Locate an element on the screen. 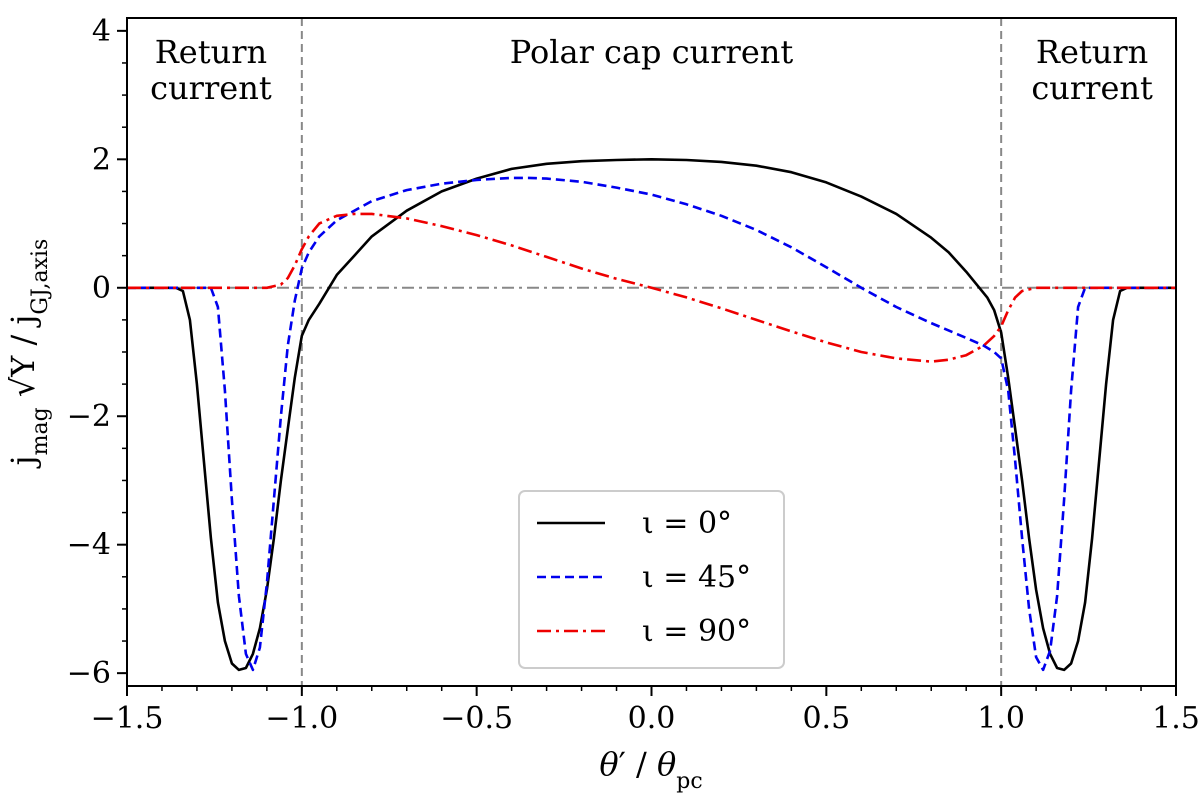 This screenshot has width=1200, height=796. legend-box is located at coordinates (651, 579).